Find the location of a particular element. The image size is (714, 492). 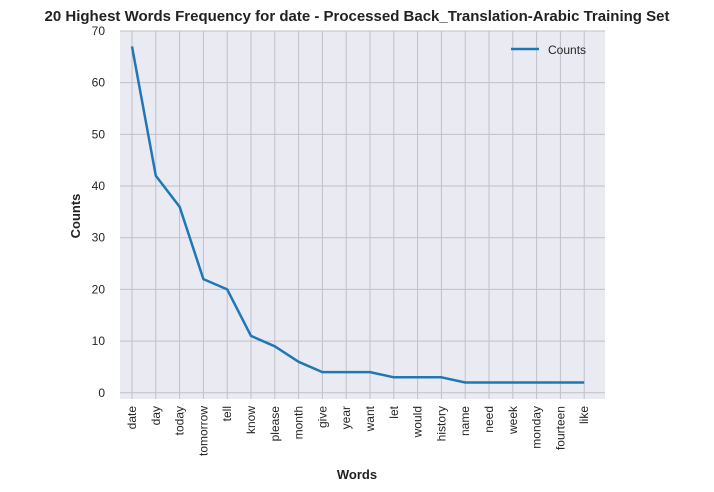

x-tick-label: today is located at coordinates (180, 420).